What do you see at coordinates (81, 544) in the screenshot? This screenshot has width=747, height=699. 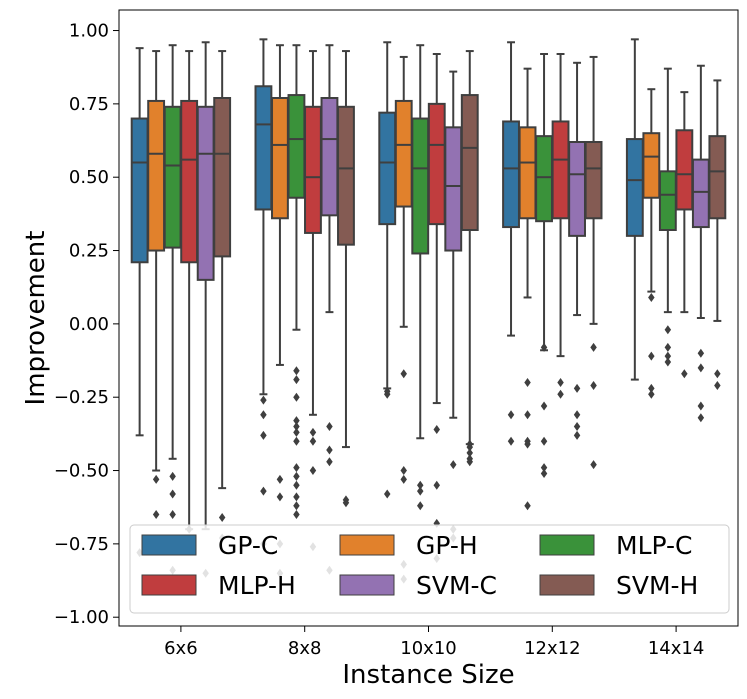 I see `y-tick-label: −0.75` at bounding box center [81, 544].